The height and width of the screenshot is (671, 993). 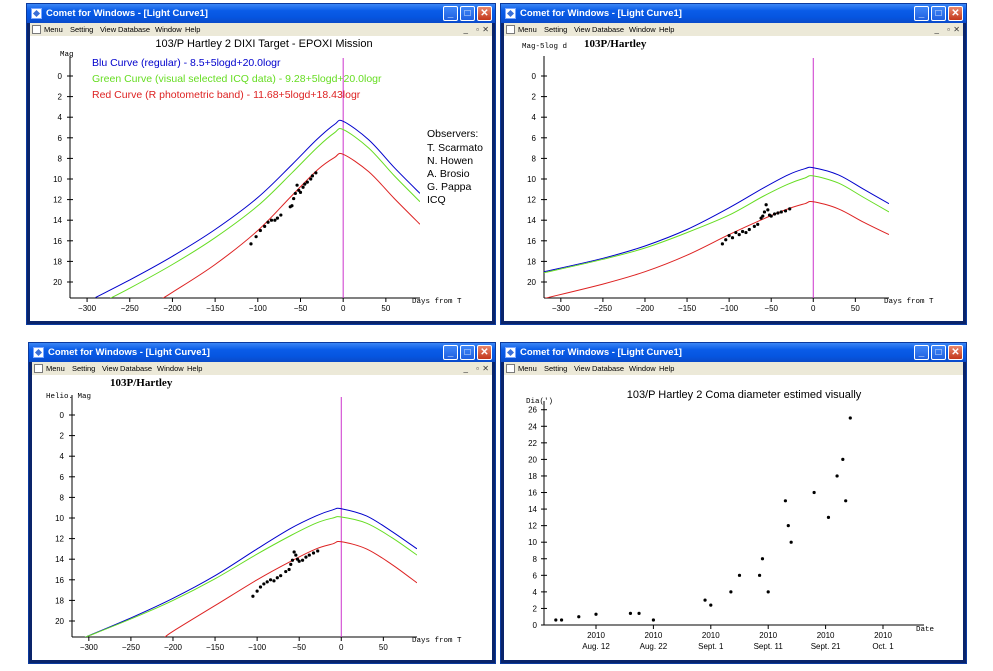 What do you see at coordinates (452, 134) in the screenshot?
I see `observers-heading: Observers:` at bounding box center [452, 134].